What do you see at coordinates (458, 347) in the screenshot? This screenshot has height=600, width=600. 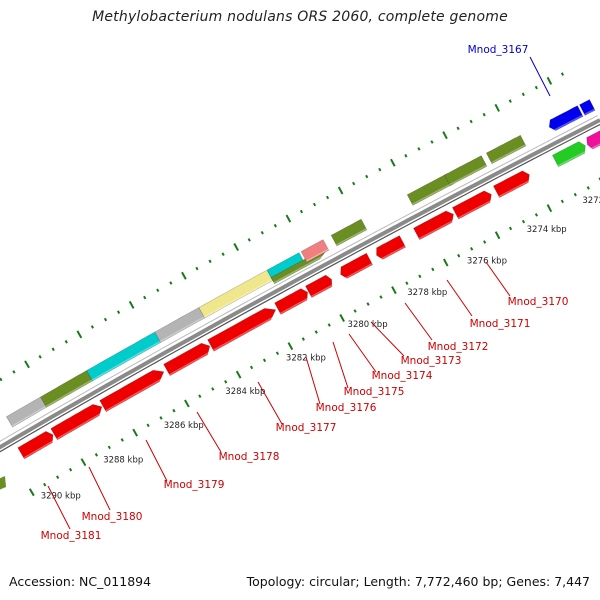 I see `gene-label: Mnod_3172` at bounding box center [458, 347].